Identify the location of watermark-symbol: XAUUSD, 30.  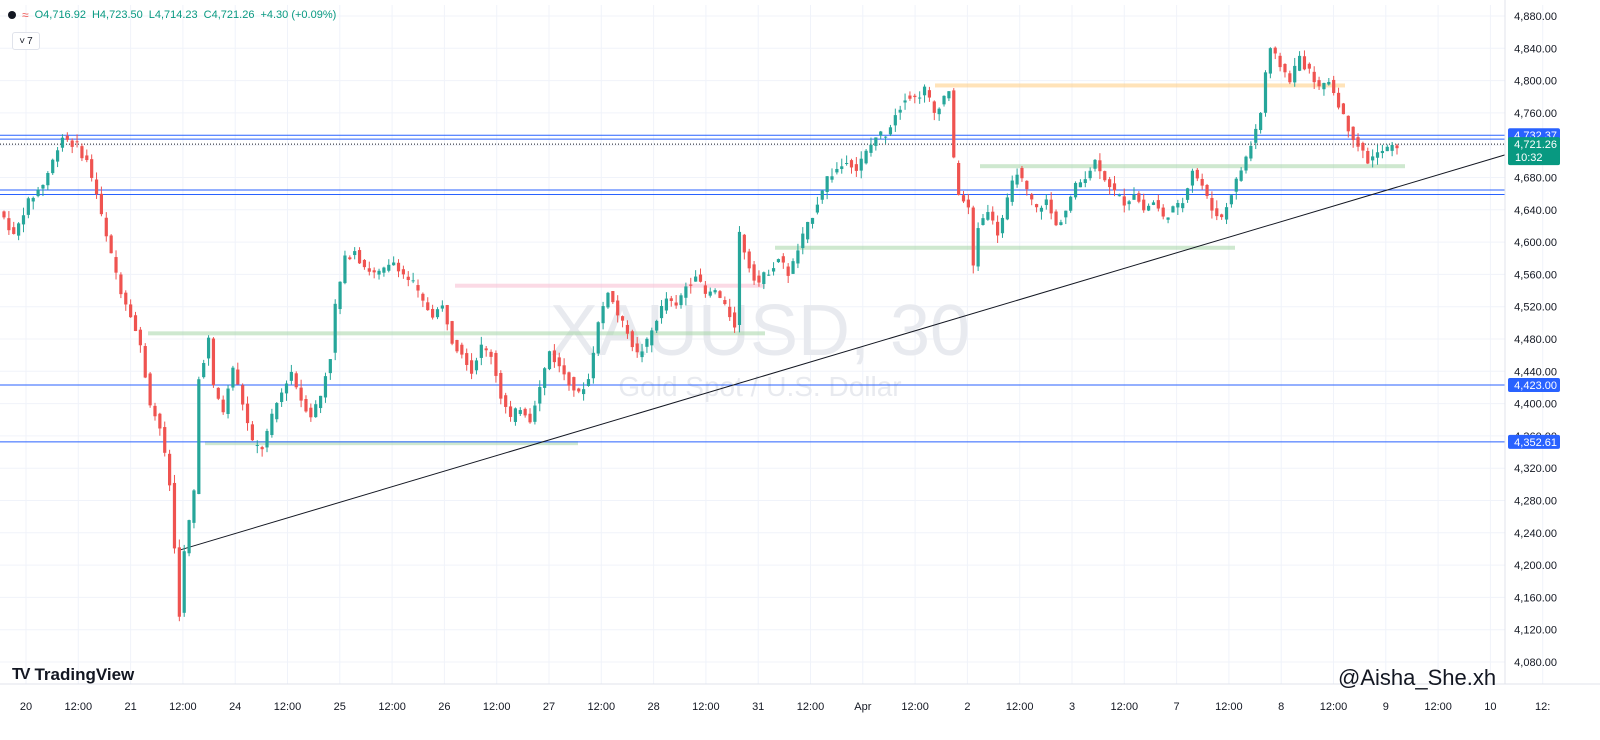
(760, 331).